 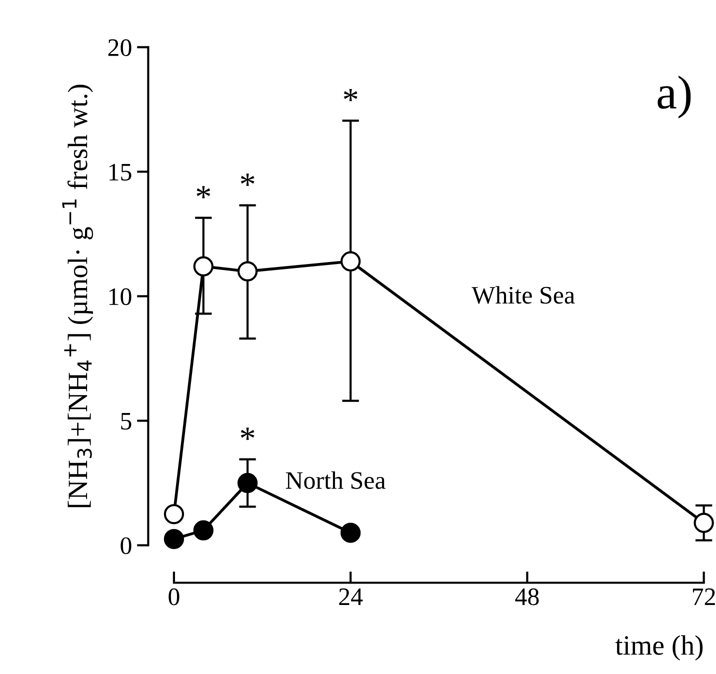 I want to click on annotation: a), so click(x=674, y=97).